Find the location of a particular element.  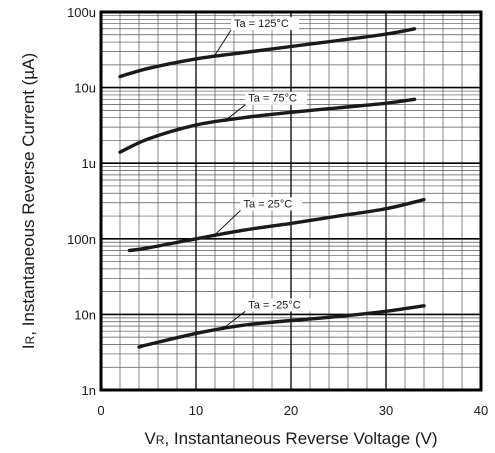

annotation-label: Ta = 25°C is located at coordinates (268, 204).